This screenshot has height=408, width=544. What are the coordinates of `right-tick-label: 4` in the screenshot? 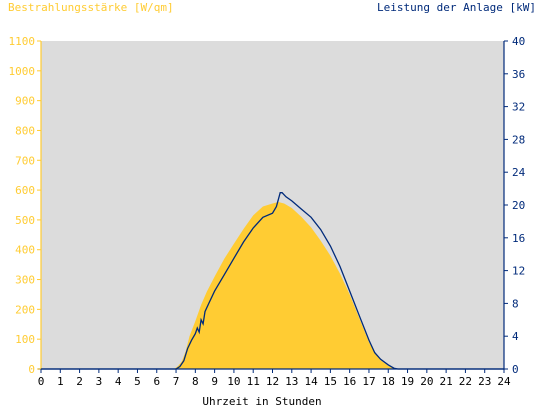 It's located at (515, 336).